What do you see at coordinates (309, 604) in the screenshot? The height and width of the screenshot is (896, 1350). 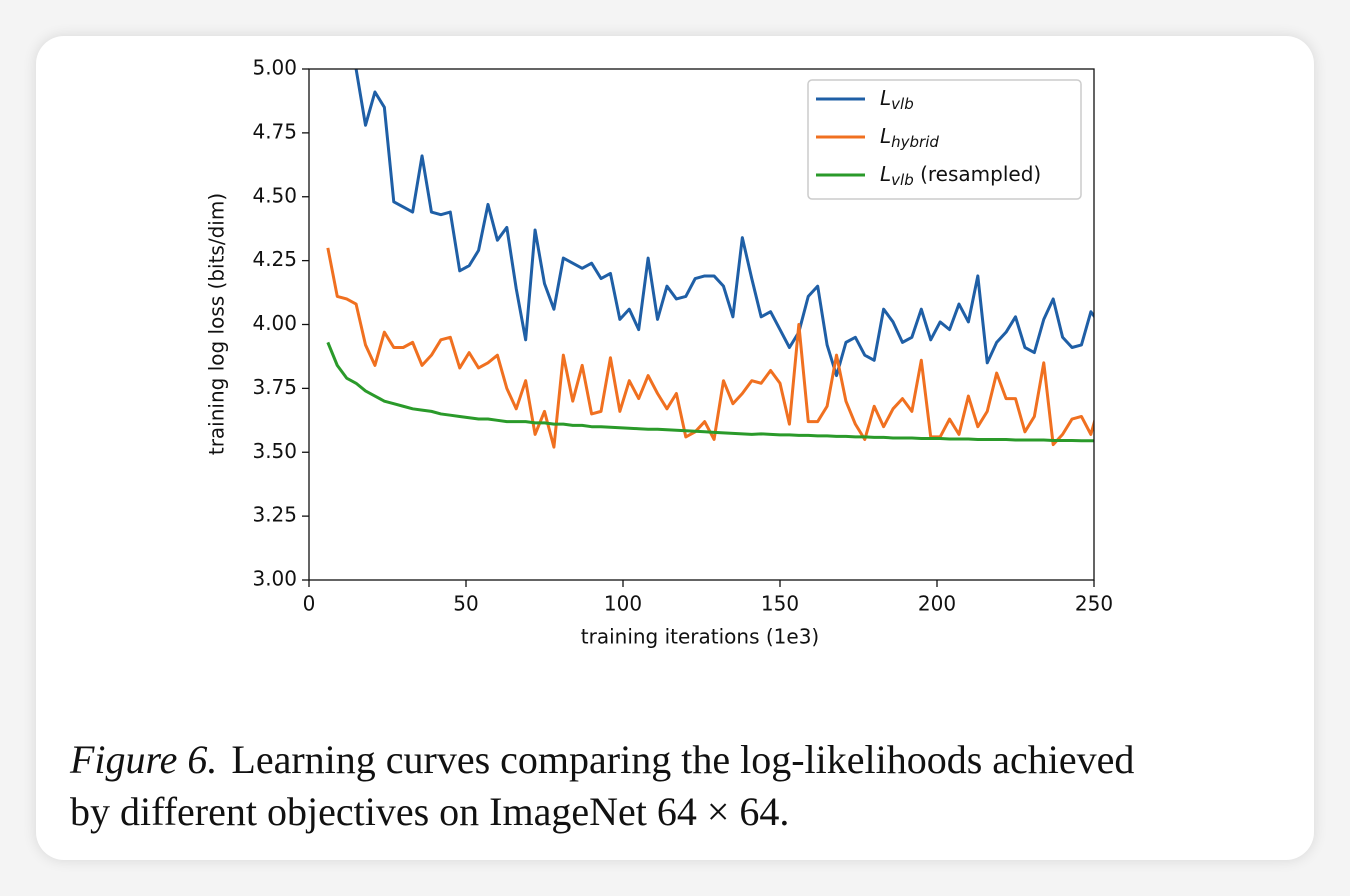 I see `x-tick-label: 0` at bounding box center [309, 604].